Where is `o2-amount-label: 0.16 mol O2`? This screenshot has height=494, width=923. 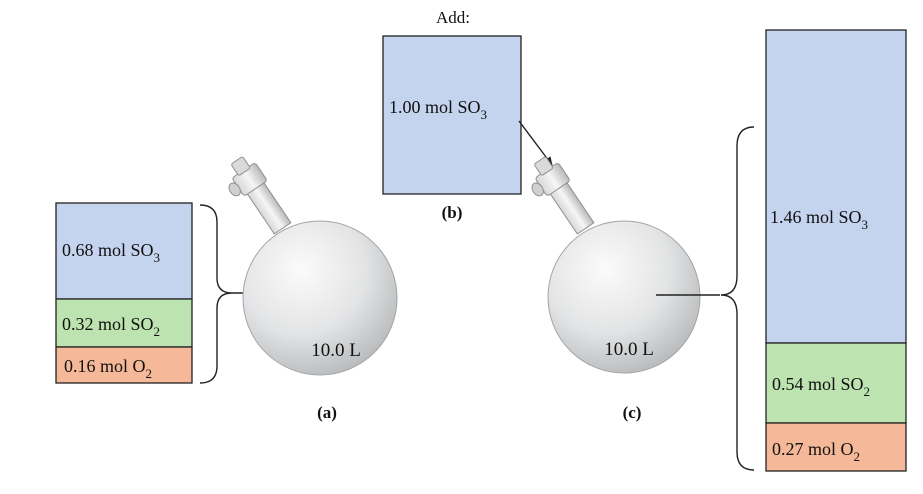 o2-amount-label: 0.16 mol O2 is located at coordinates (108, 368).